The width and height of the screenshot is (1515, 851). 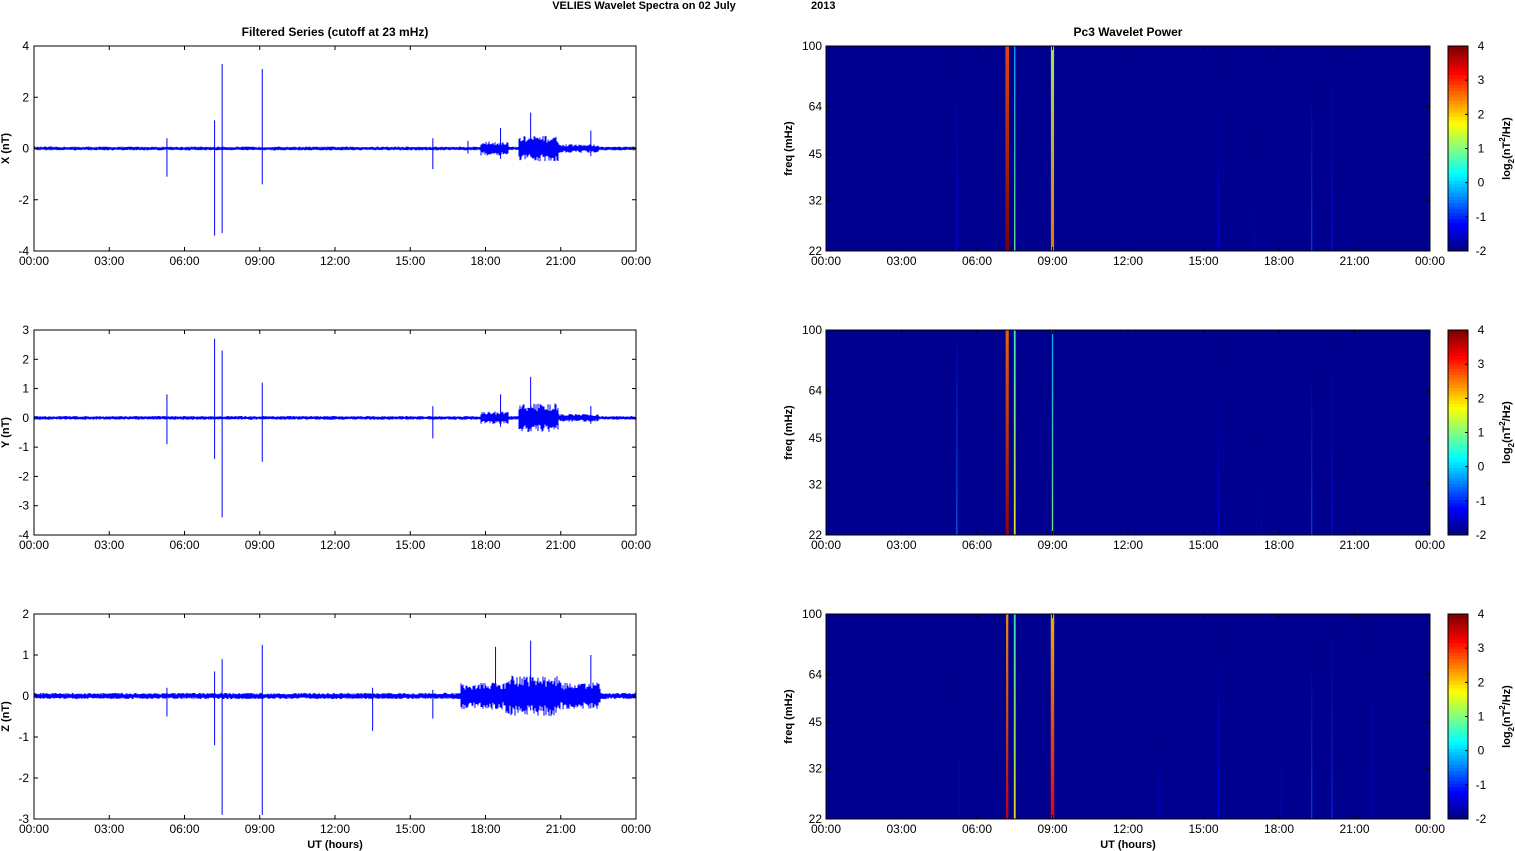 What do you see at coordinates (1481, 751) in the screenshot?
I see `colorbar-tick-label: 0` at bounding box center [1481, 751].